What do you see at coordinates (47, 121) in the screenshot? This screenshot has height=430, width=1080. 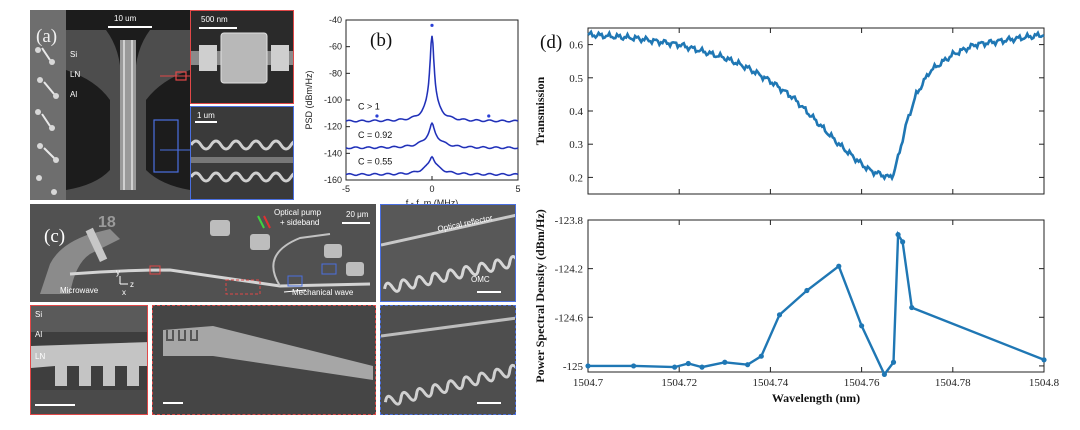 I see `pattern-strip-graphic` at bounding box center [47, 121].